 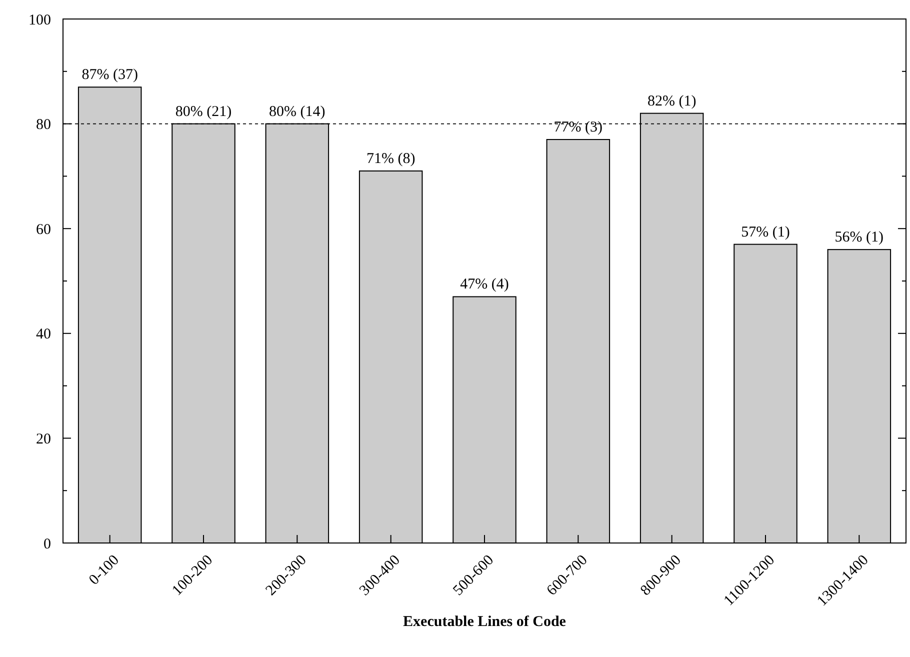 I want to click on y-tick-label: 100, so click(x=39, y=20).